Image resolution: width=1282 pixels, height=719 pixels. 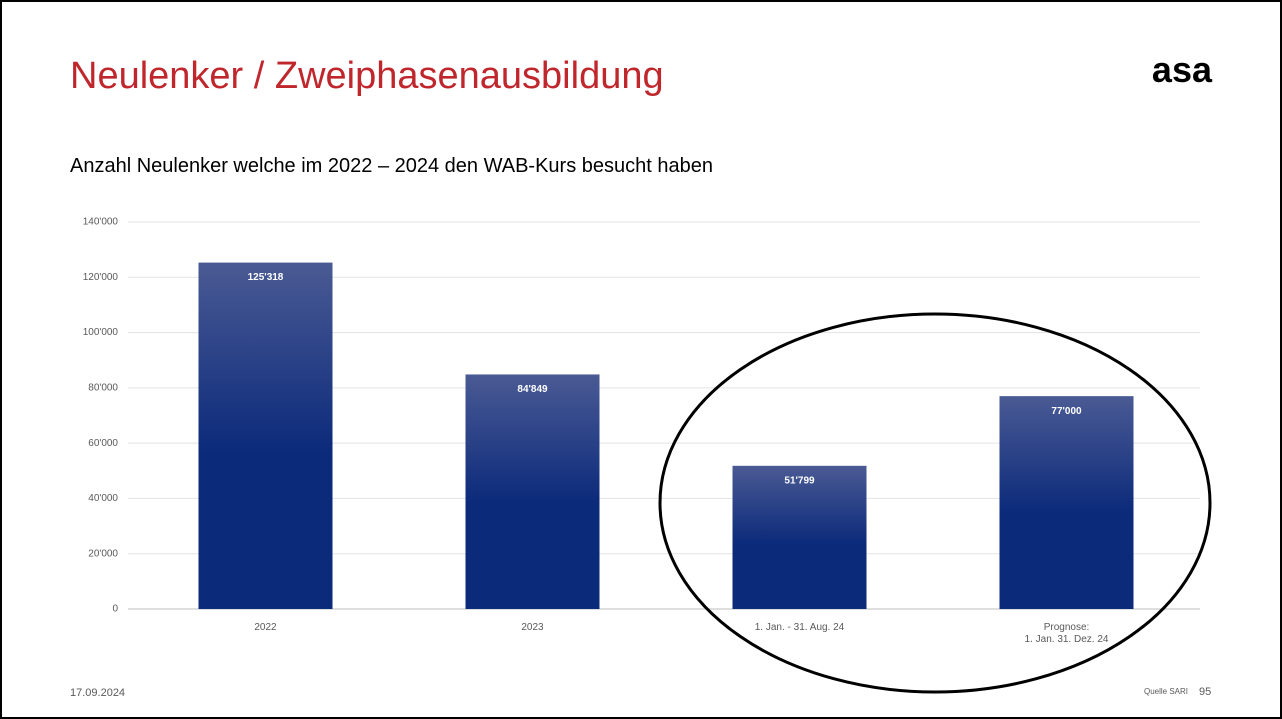 I want to click on page-number: 95, so click(x=1205, y=692).